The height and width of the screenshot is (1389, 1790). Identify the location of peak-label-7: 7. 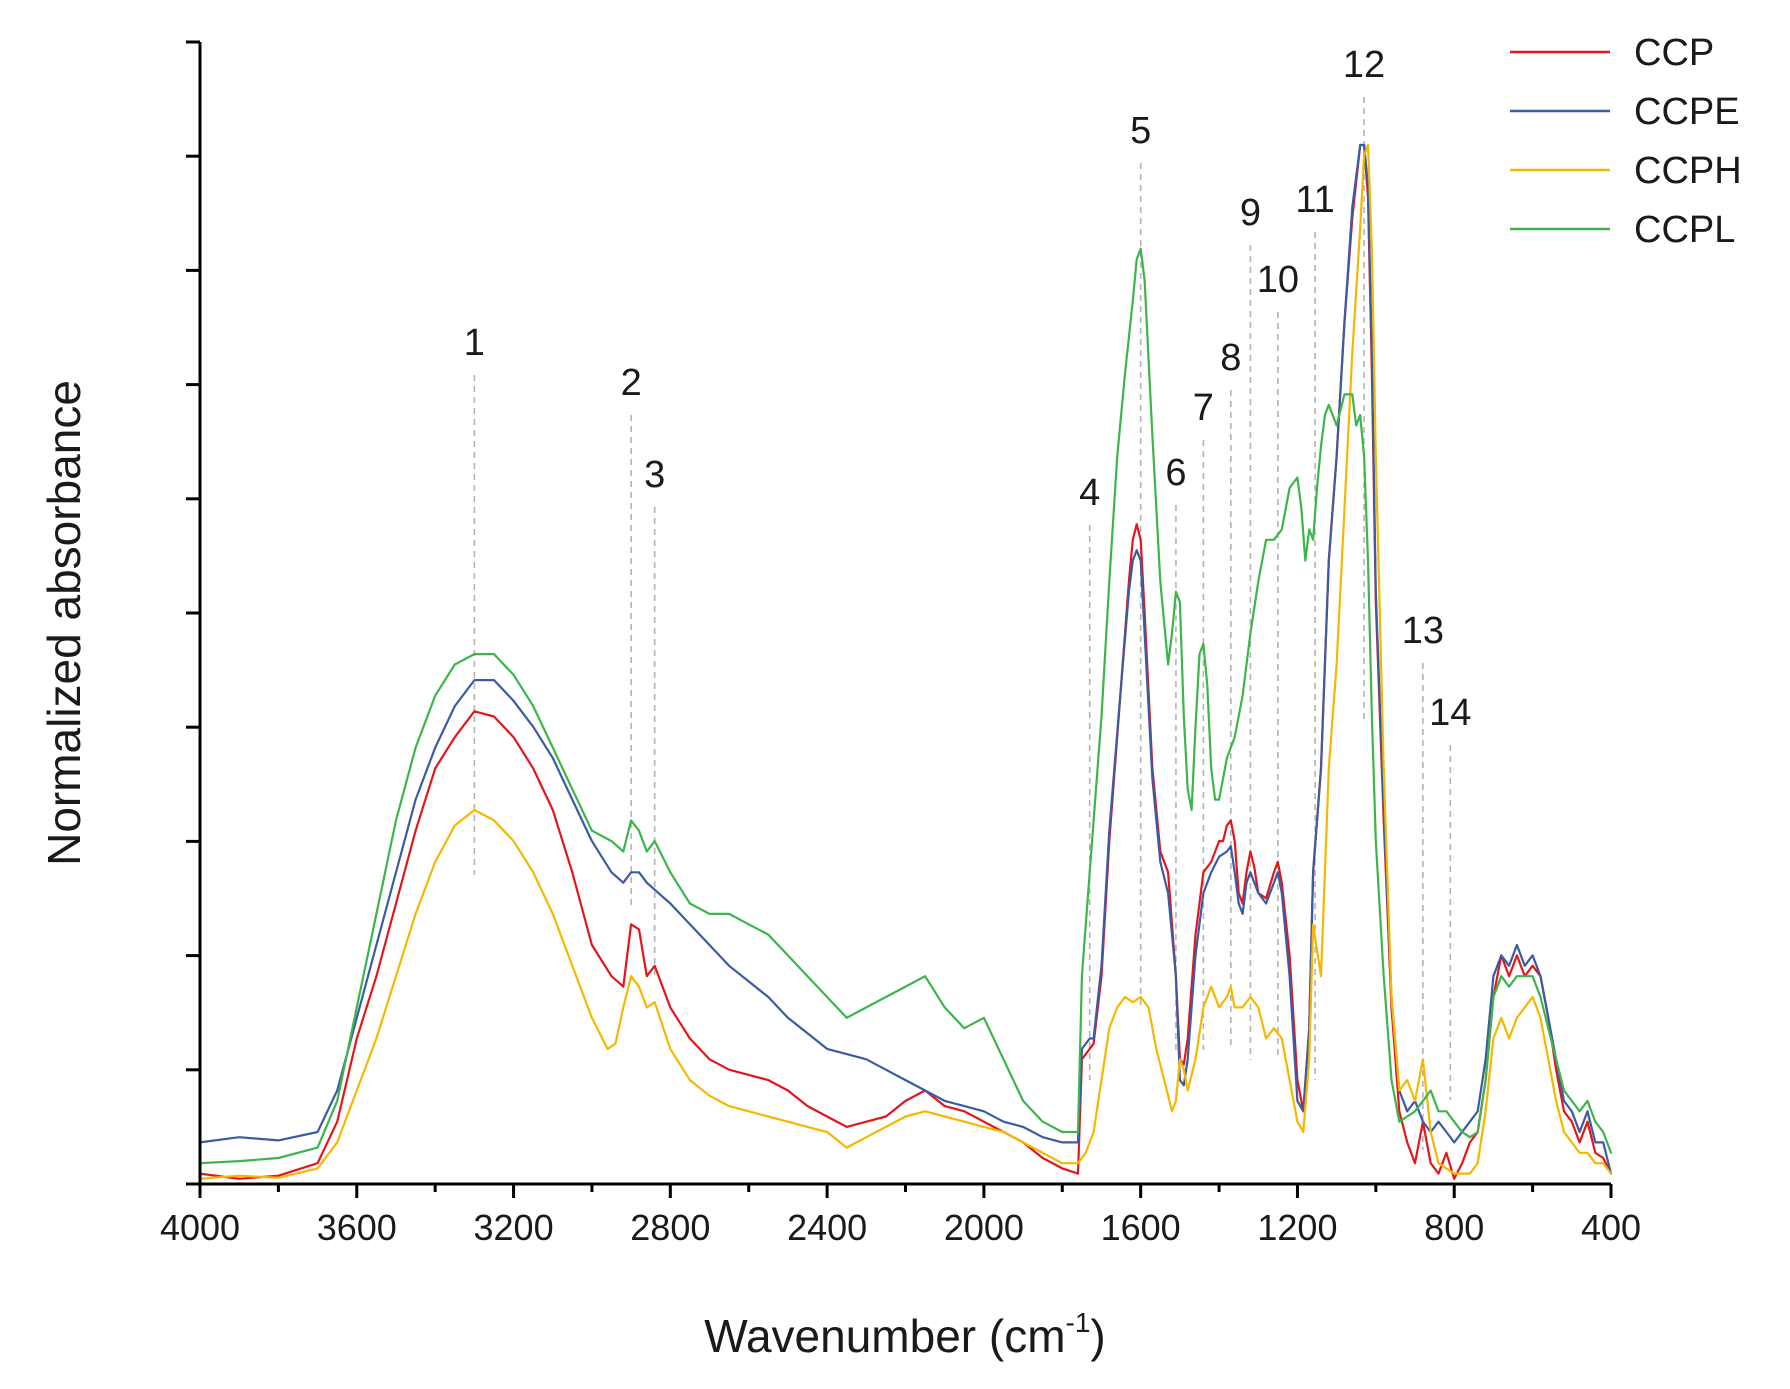
(1203, 408).